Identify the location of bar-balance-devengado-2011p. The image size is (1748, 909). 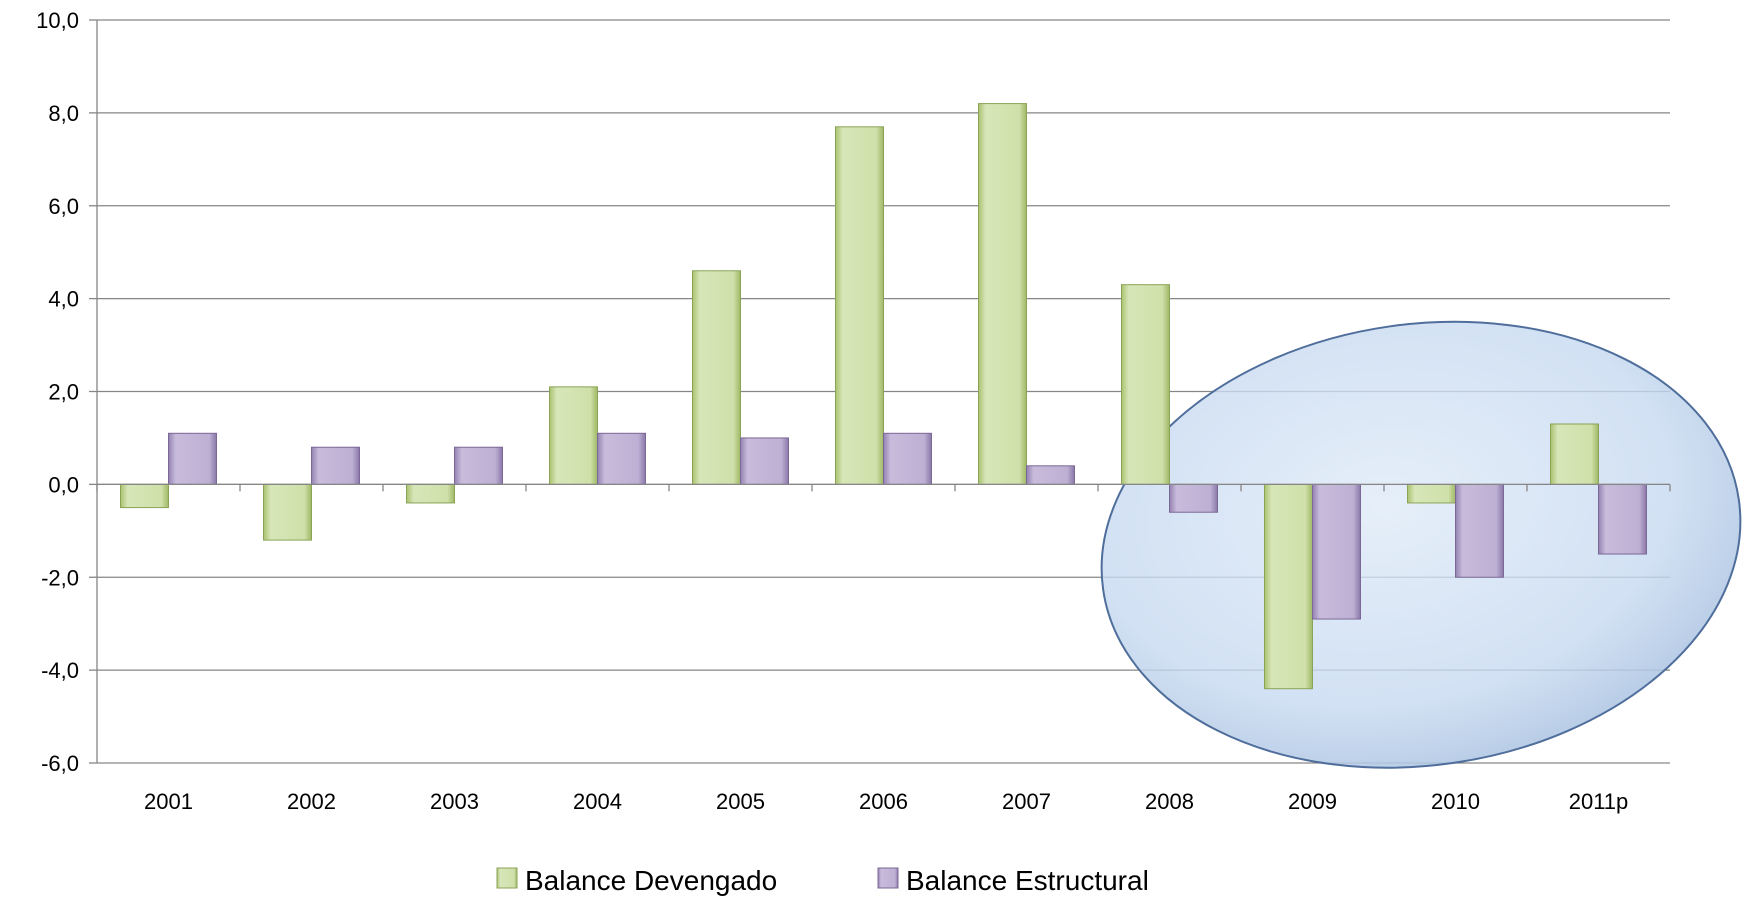
(1574, 454).